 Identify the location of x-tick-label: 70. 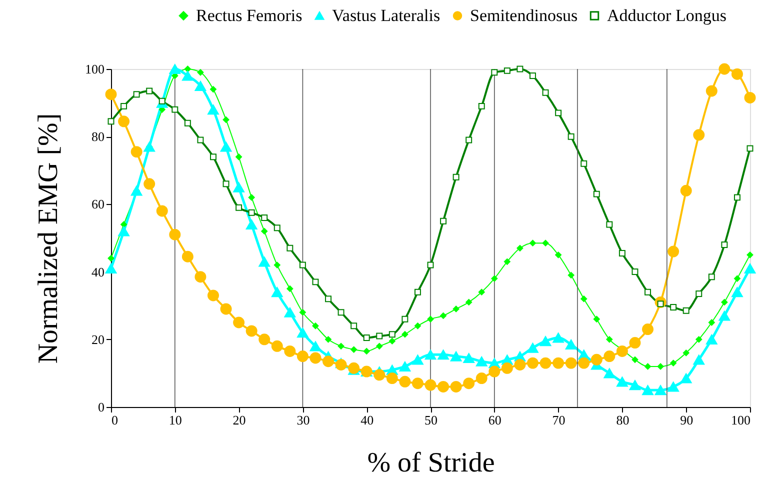
(559, 420).